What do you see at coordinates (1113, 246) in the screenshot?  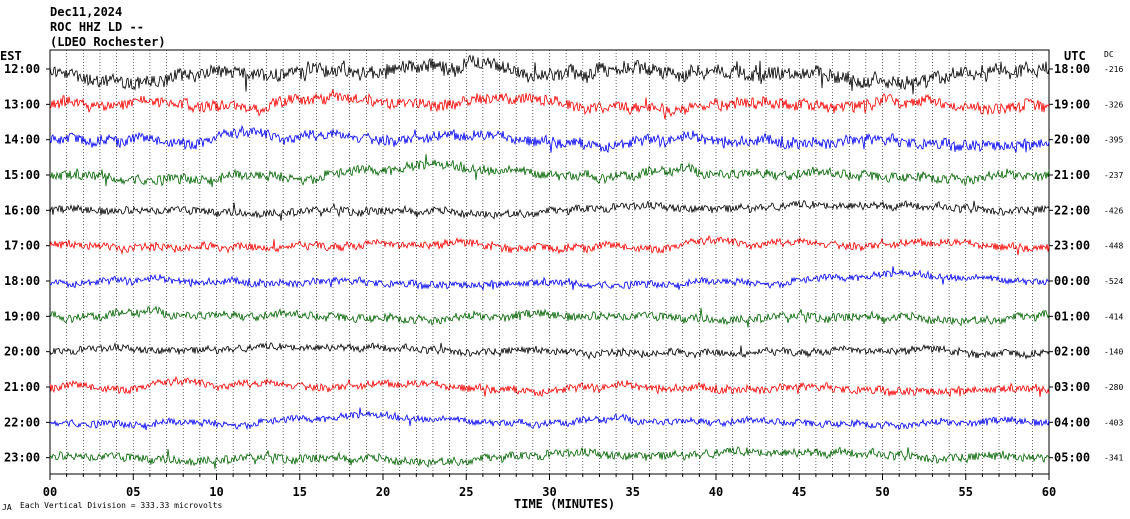 I see `dc-value: -448` at bounding box center [1113, 246].